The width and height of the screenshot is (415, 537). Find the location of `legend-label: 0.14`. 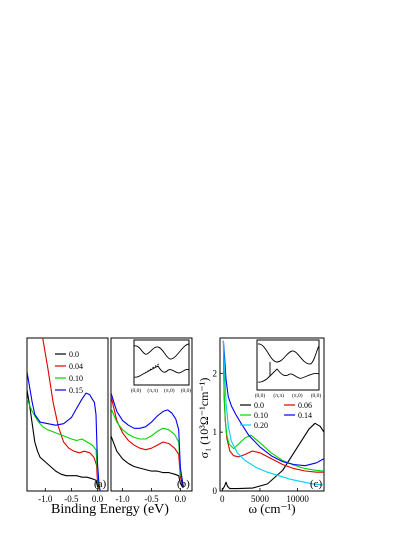

legend-label: 0.14 is located at coordinates (305, 415).